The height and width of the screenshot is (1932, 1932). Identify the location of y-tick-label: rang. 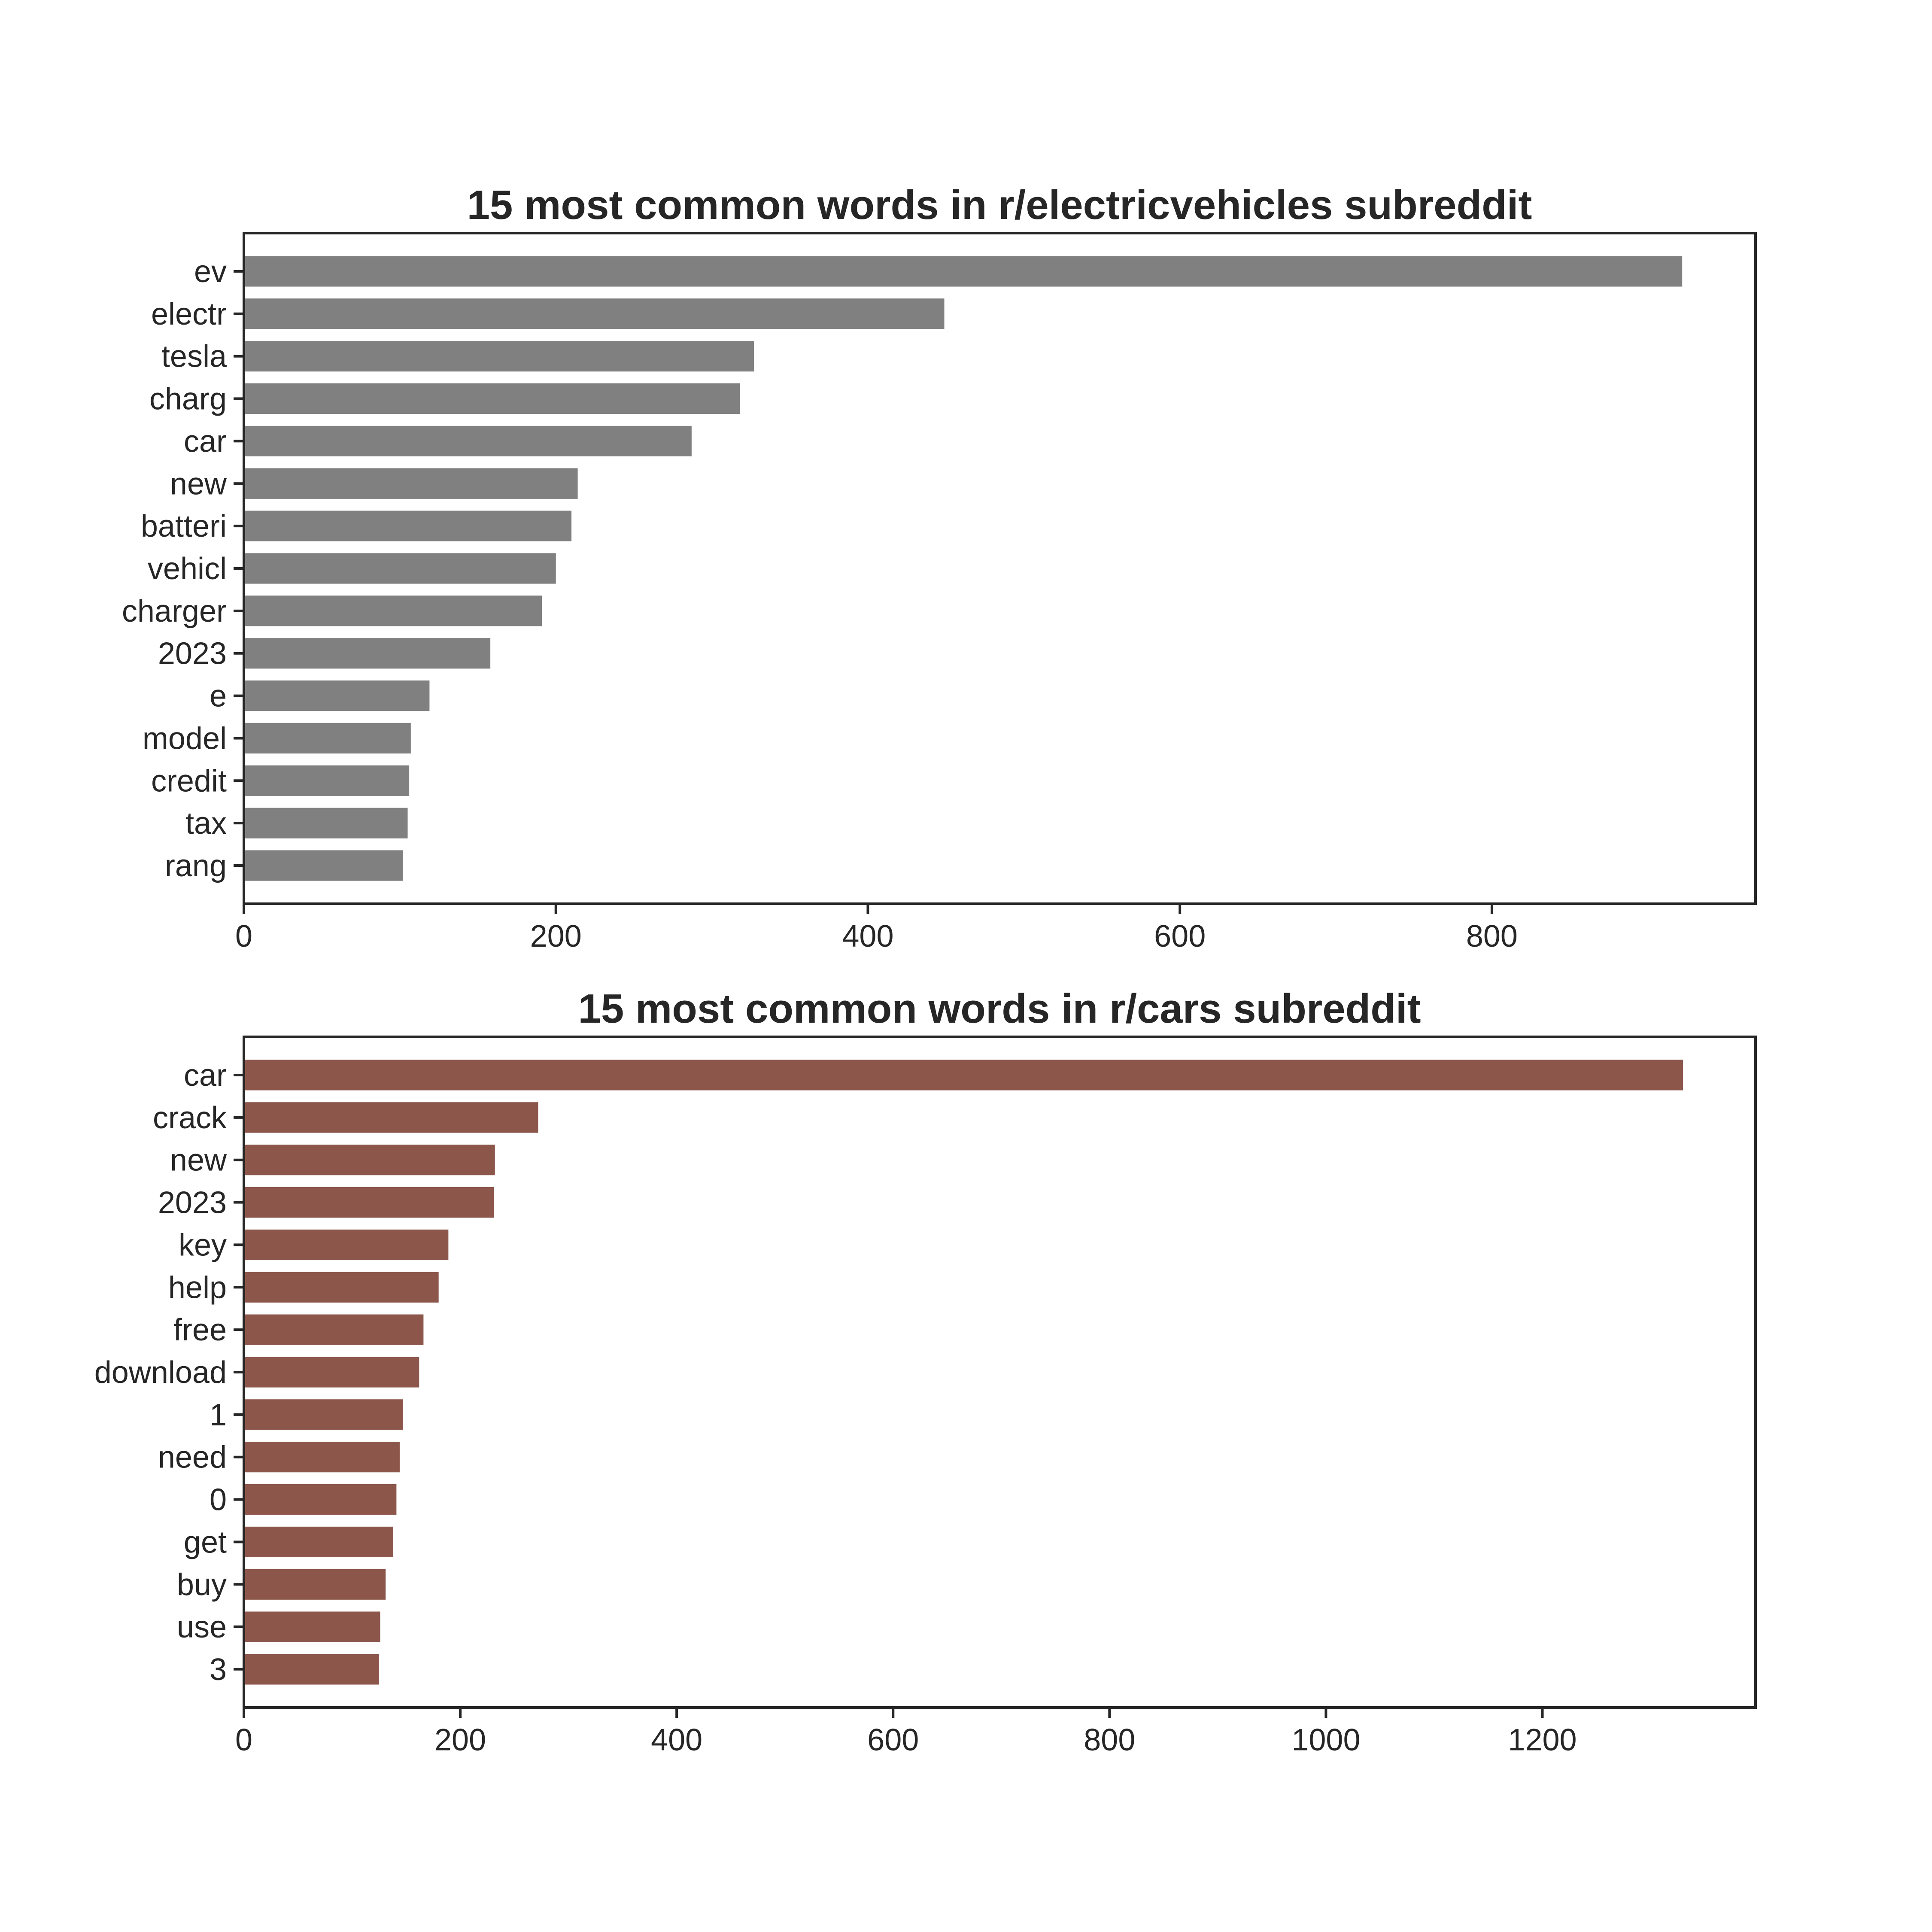
(196, 866).